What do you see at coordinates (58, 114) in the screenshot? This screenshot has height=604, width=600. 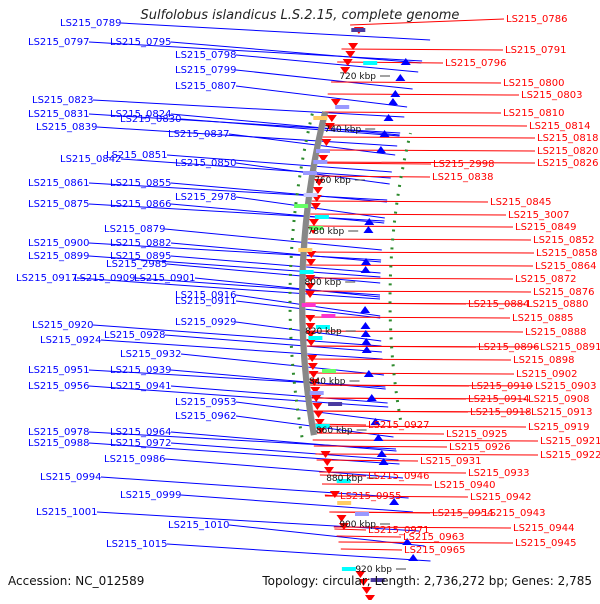 I see `left-gene-label: LS215_0831` at bounding box center [58, 114].